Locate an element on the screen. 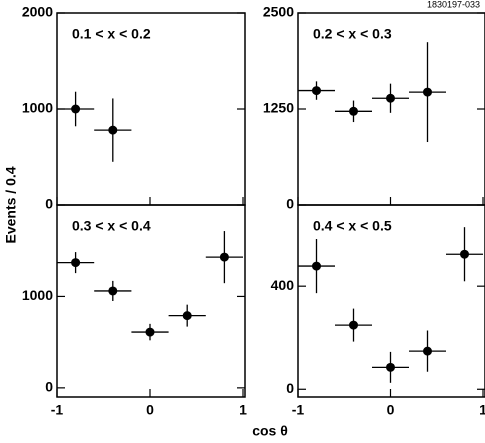  panel-title: 0.2 < x < 0.3 is located at coordinates (352, 34).